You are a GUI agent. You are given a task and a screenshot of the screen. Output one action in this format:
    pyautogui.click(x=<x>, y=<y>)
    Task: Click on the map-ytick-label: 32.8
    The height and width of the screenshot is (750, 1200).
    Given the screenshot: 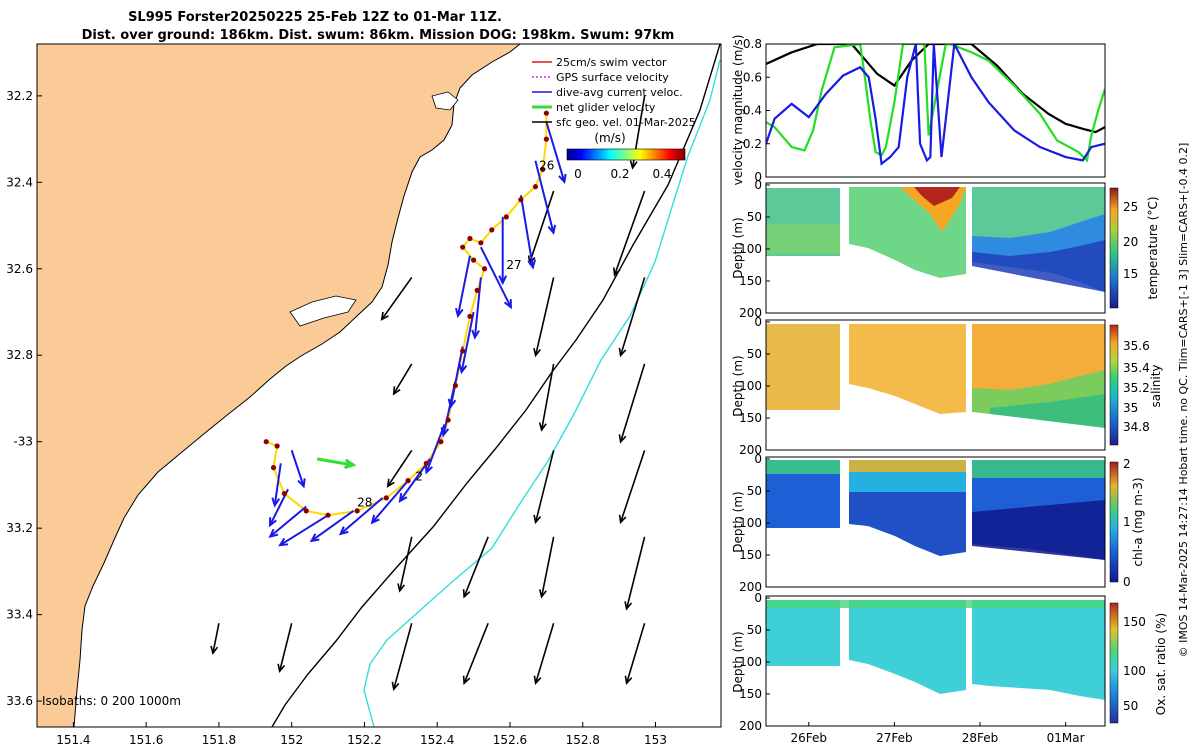 What is the action you would take?
    pyautogui.click(x=19, y=355)
    